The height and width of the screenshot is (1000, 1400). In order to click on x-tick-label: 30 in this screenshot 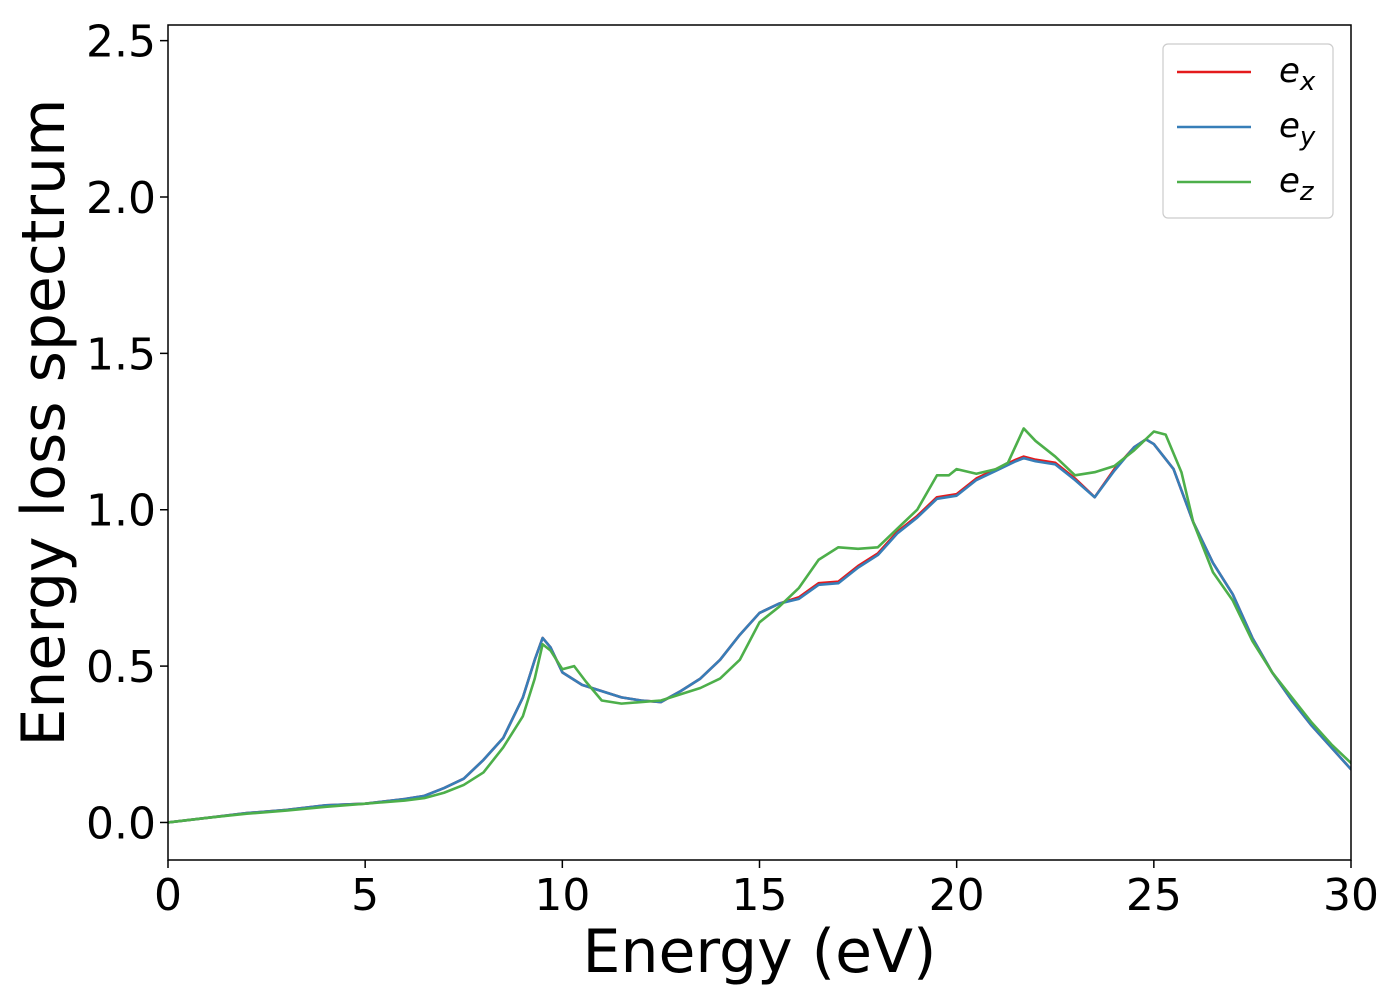, I will do `click(1351, 895)`.